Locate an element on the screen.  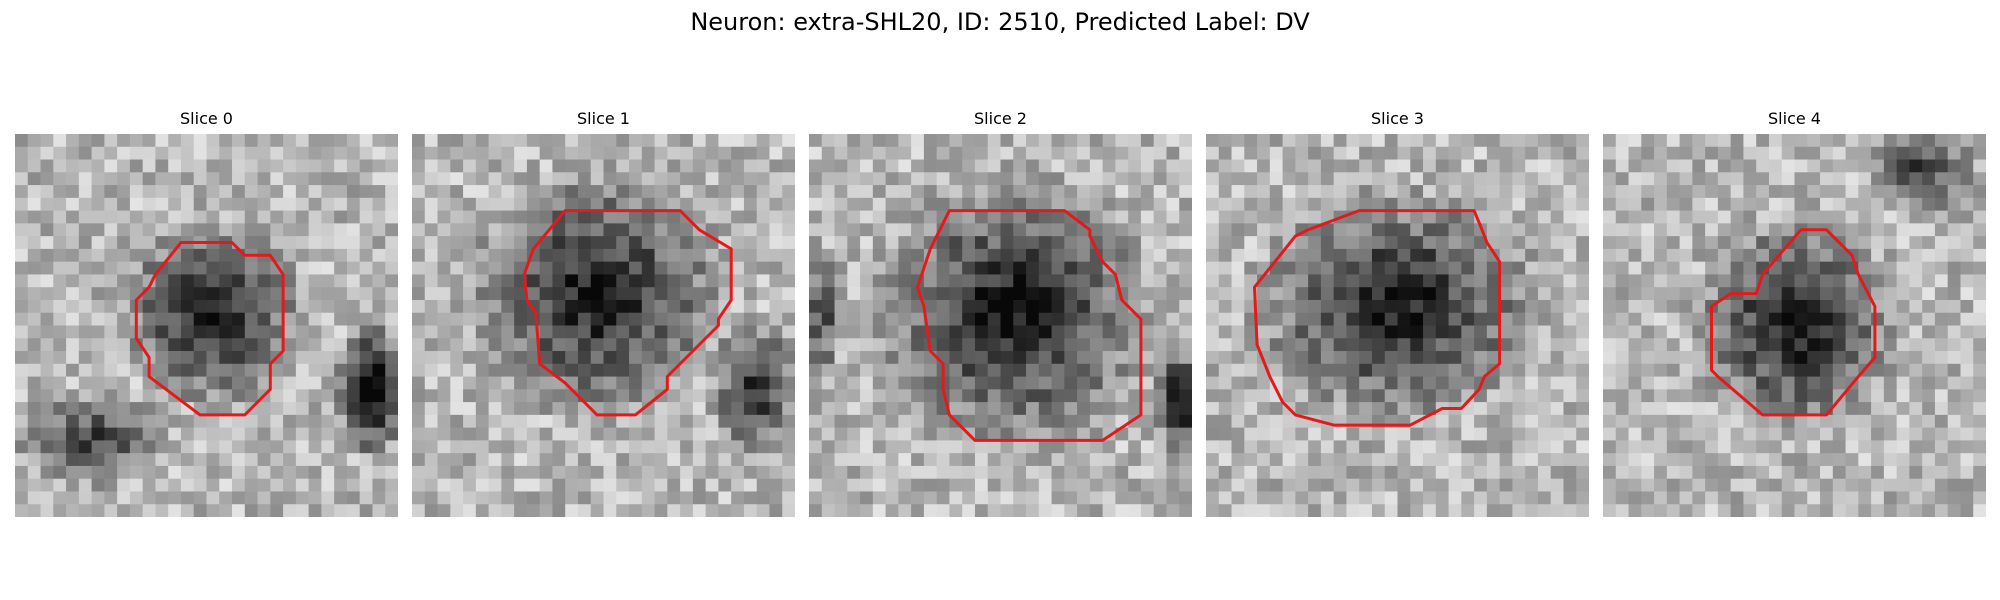
slice-title: Slice 1 is located at coordinates (603, 118).